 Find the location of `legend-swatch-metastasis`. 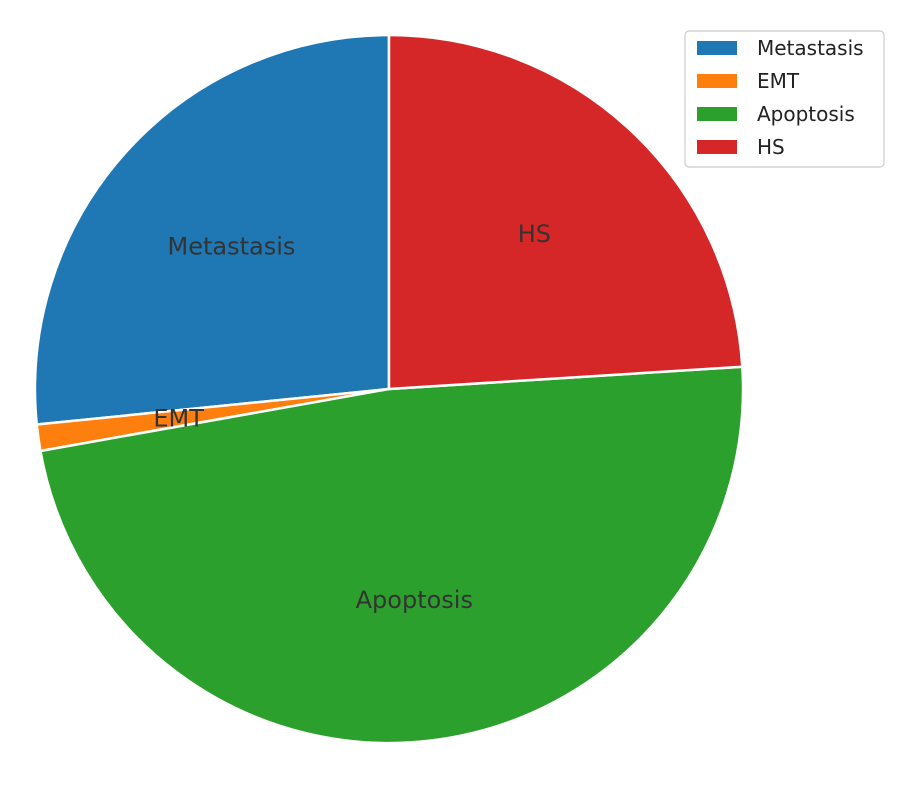

legend-swatch-metastasis is located at coordinates (717, 48).